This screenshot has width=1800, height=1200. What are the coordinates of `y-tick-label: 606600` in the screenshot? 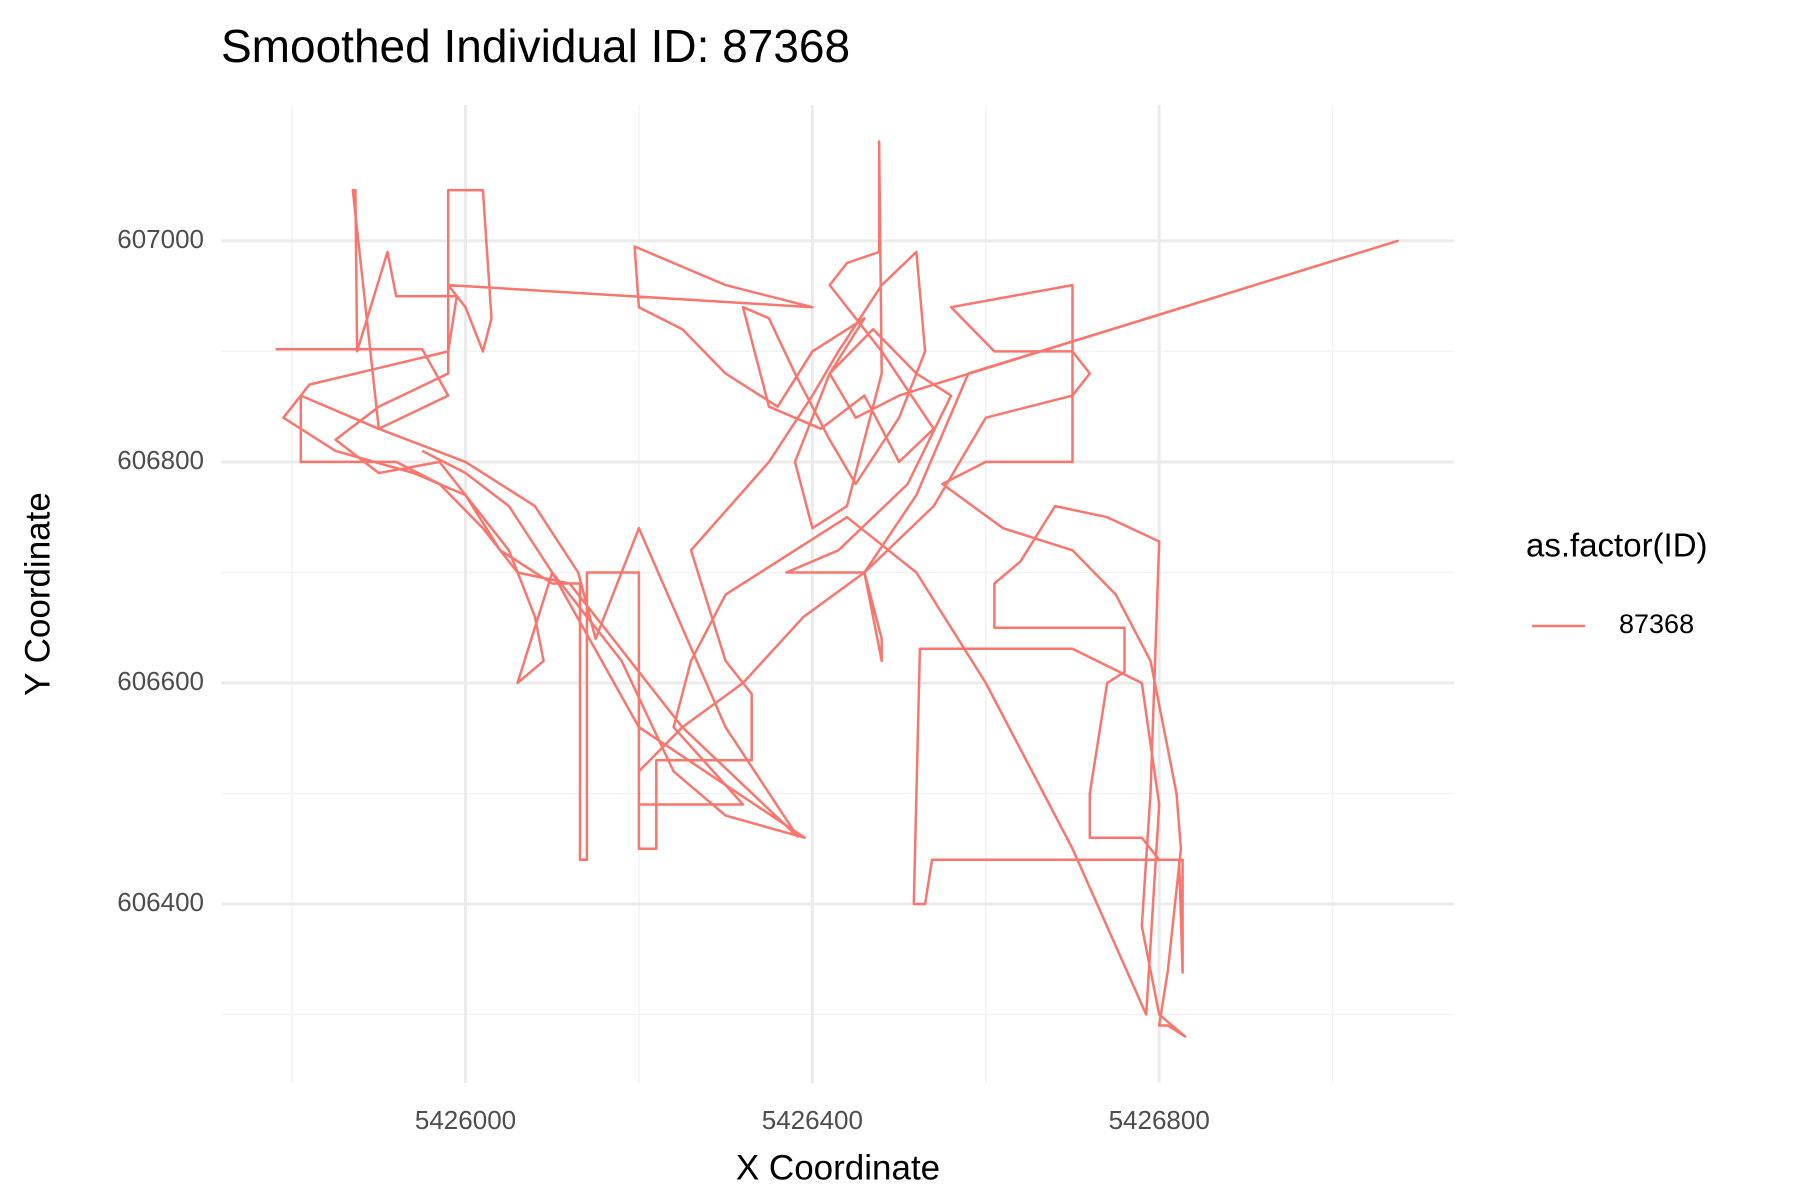 It's located at (160, 681).